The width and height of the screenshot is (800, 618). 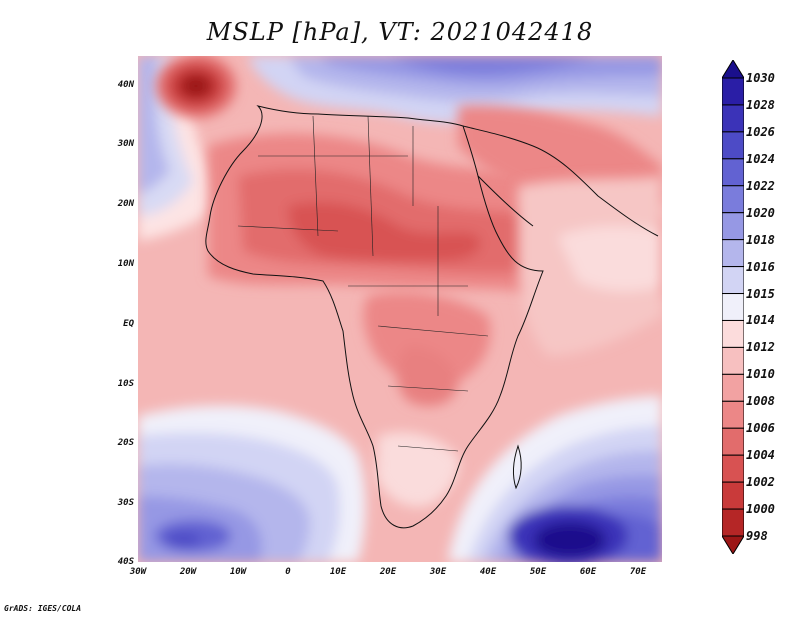 What do you see at coordinates (760, 212) in the screenshot?
I see `colorbar-label: 1020` at bounding box center [760, 212].